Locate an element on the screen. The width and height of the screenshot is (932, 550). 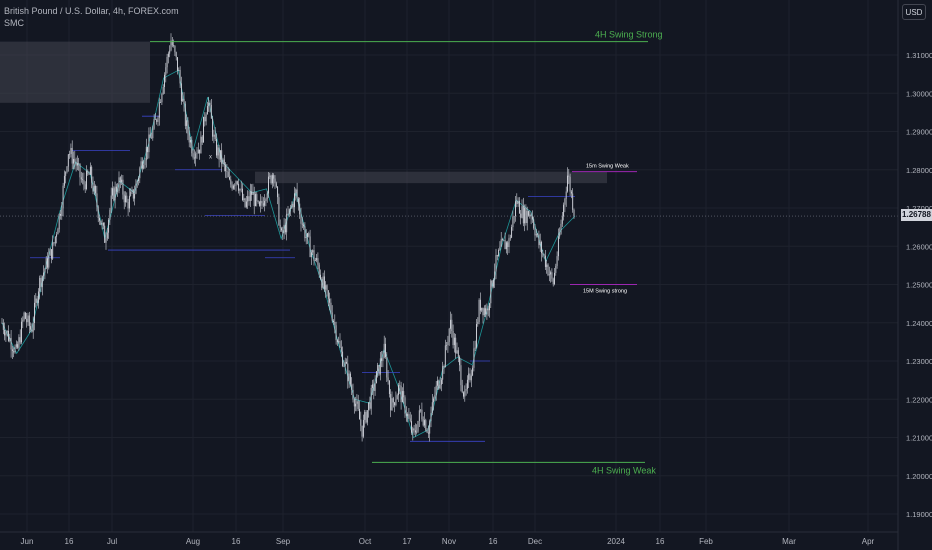
y-tick-label: 1.26000 is located at coordinates (919, 246).